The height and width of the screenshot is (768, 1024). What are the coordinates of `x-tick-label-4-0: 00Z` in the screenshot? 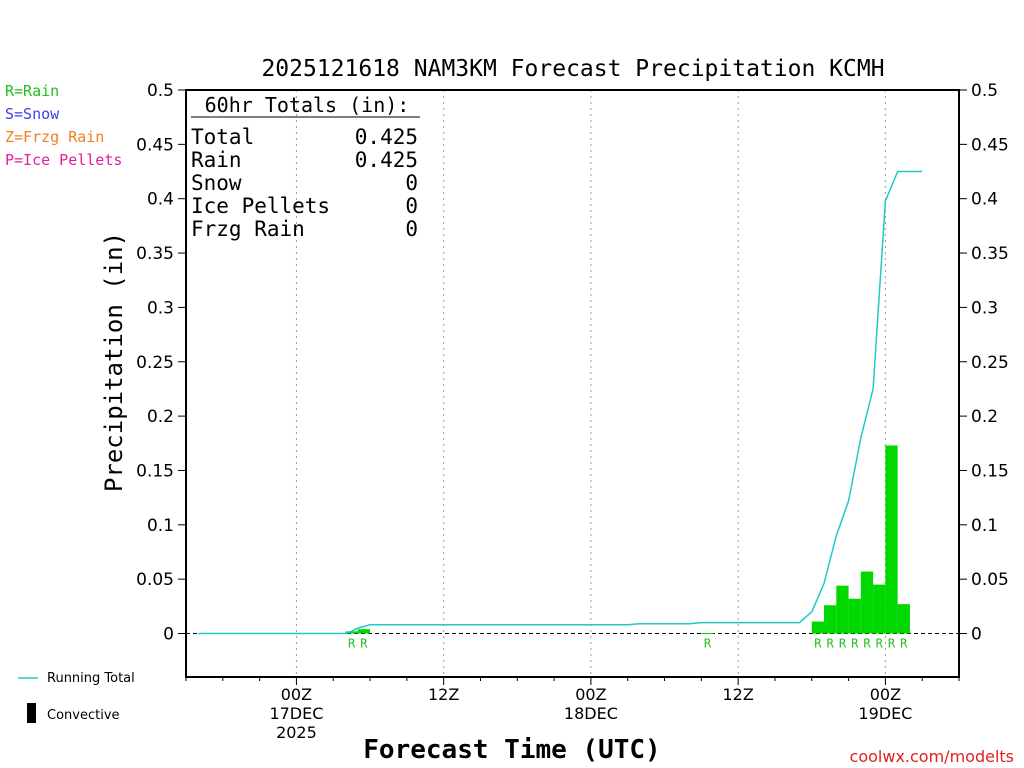 It's located at (885, 694).